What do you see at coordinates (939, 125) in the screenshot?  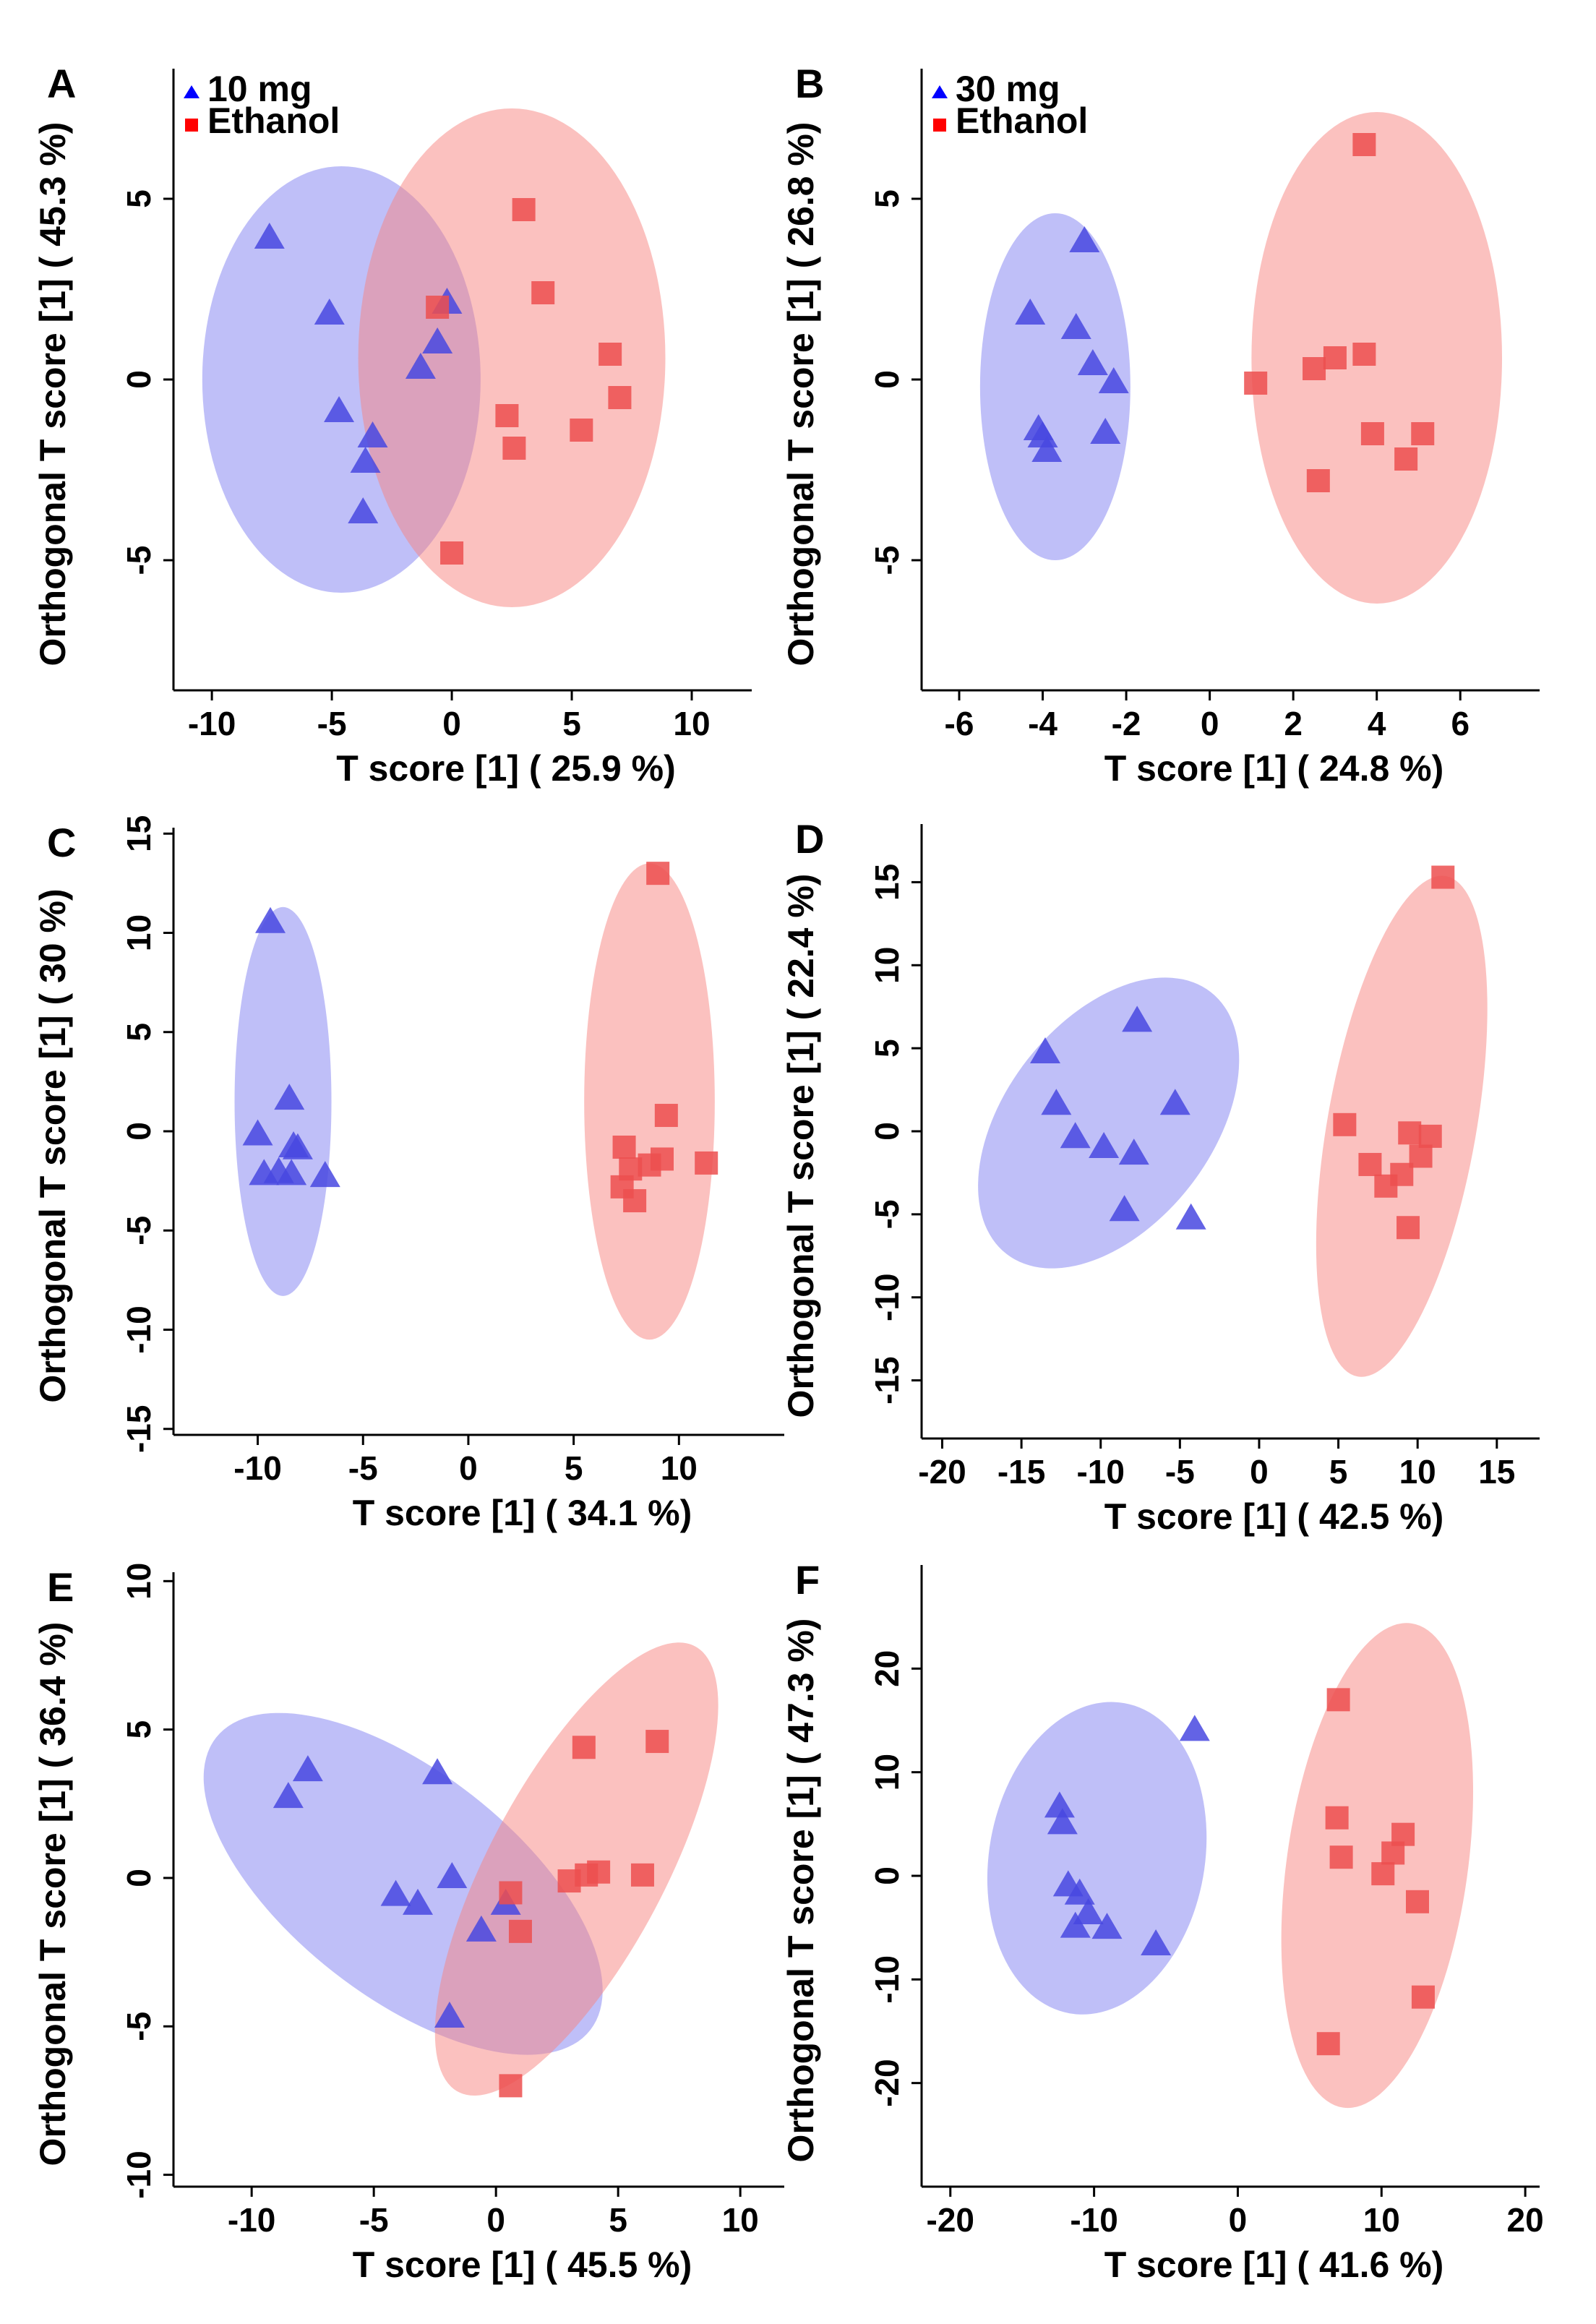 I see `legend-marker-square` at bounding box center [939, 125].